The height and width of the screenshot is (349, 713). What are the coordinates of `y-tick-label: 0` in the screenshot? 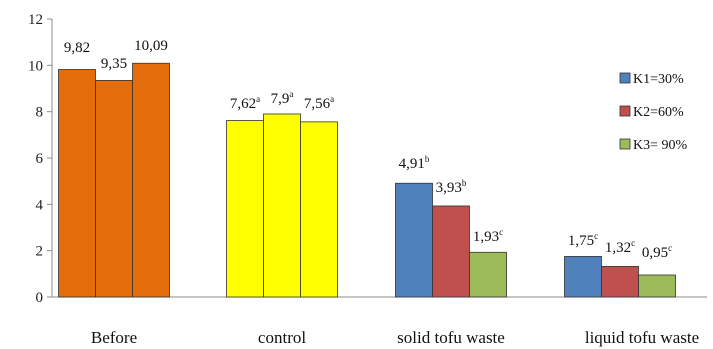 It's located at (40, 298).